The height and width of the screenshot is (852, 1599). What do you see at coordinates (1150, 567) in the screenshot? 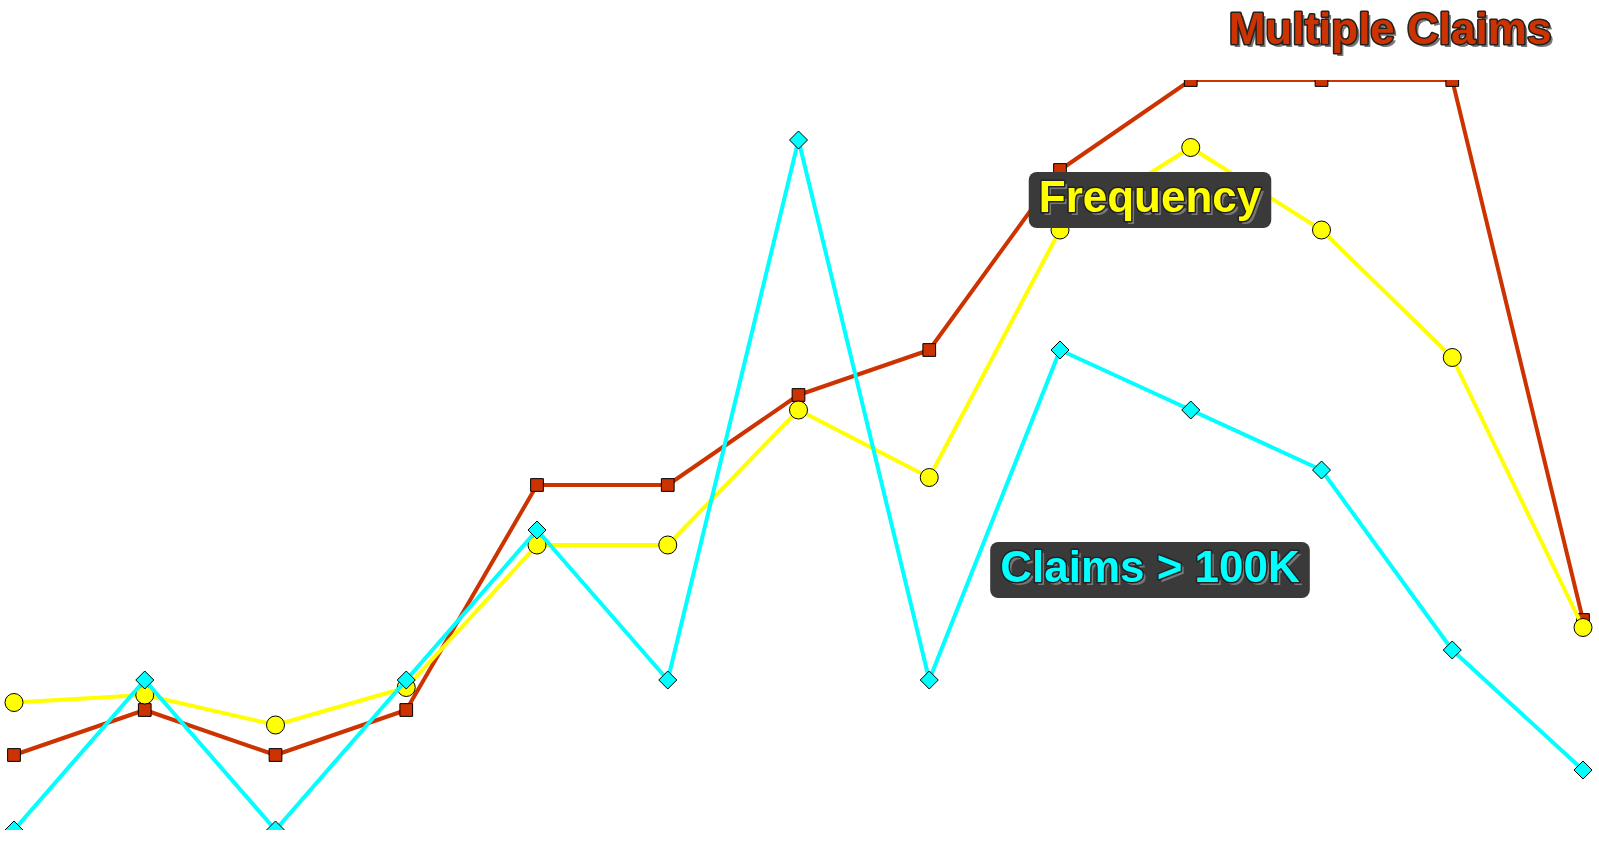
I see `series-label: Claims > 100K` at bounding box center [1150, 567].